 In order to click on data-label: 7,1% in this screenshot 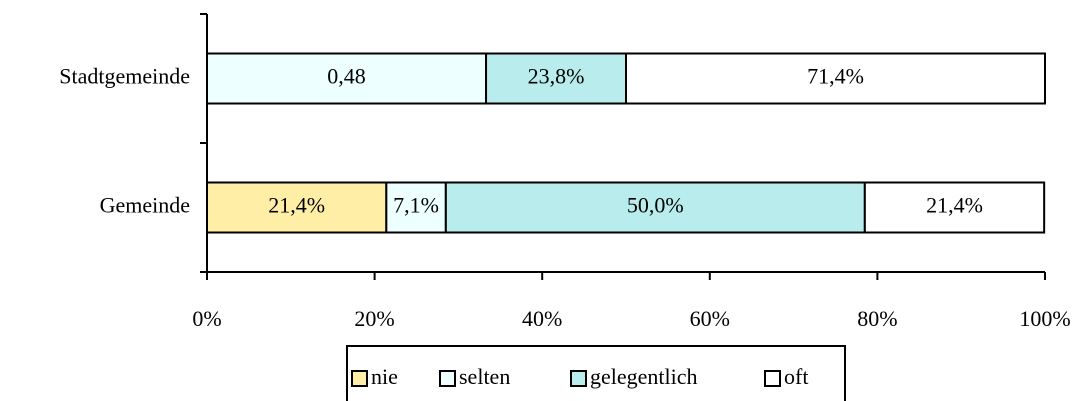, I will do `click(416, 205)`.